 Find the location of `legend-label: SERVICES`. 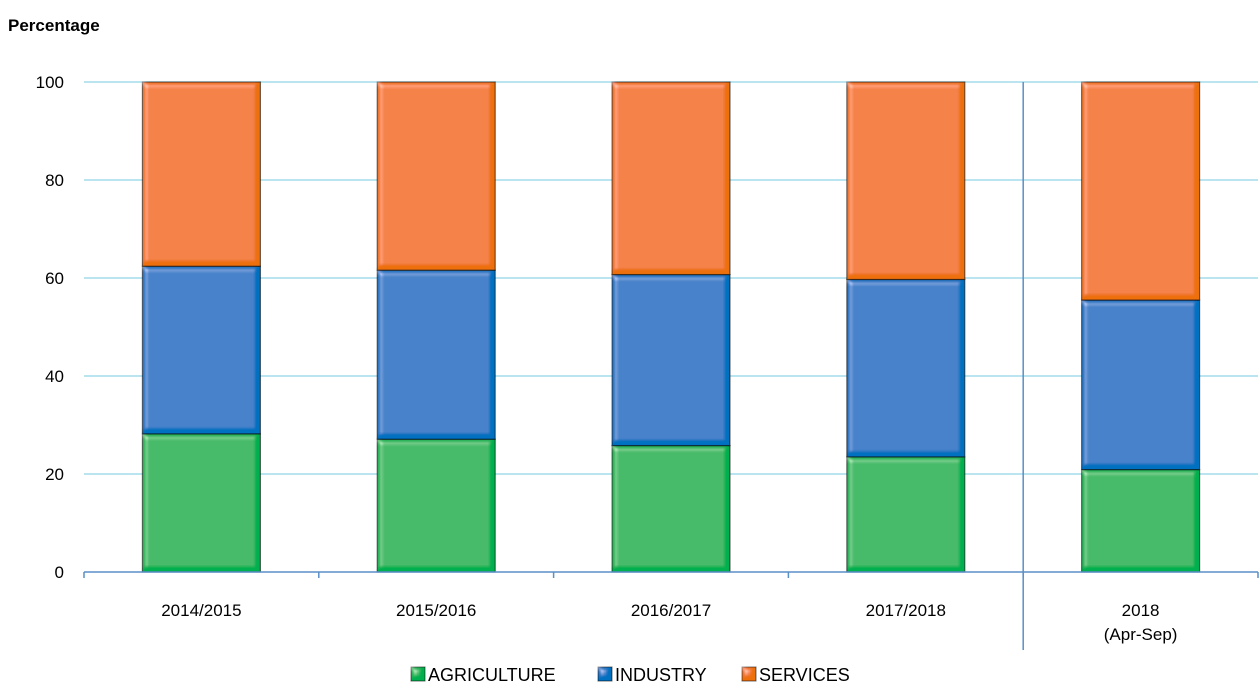

legend-label: SERVICES is located at coordinates (804, 675).